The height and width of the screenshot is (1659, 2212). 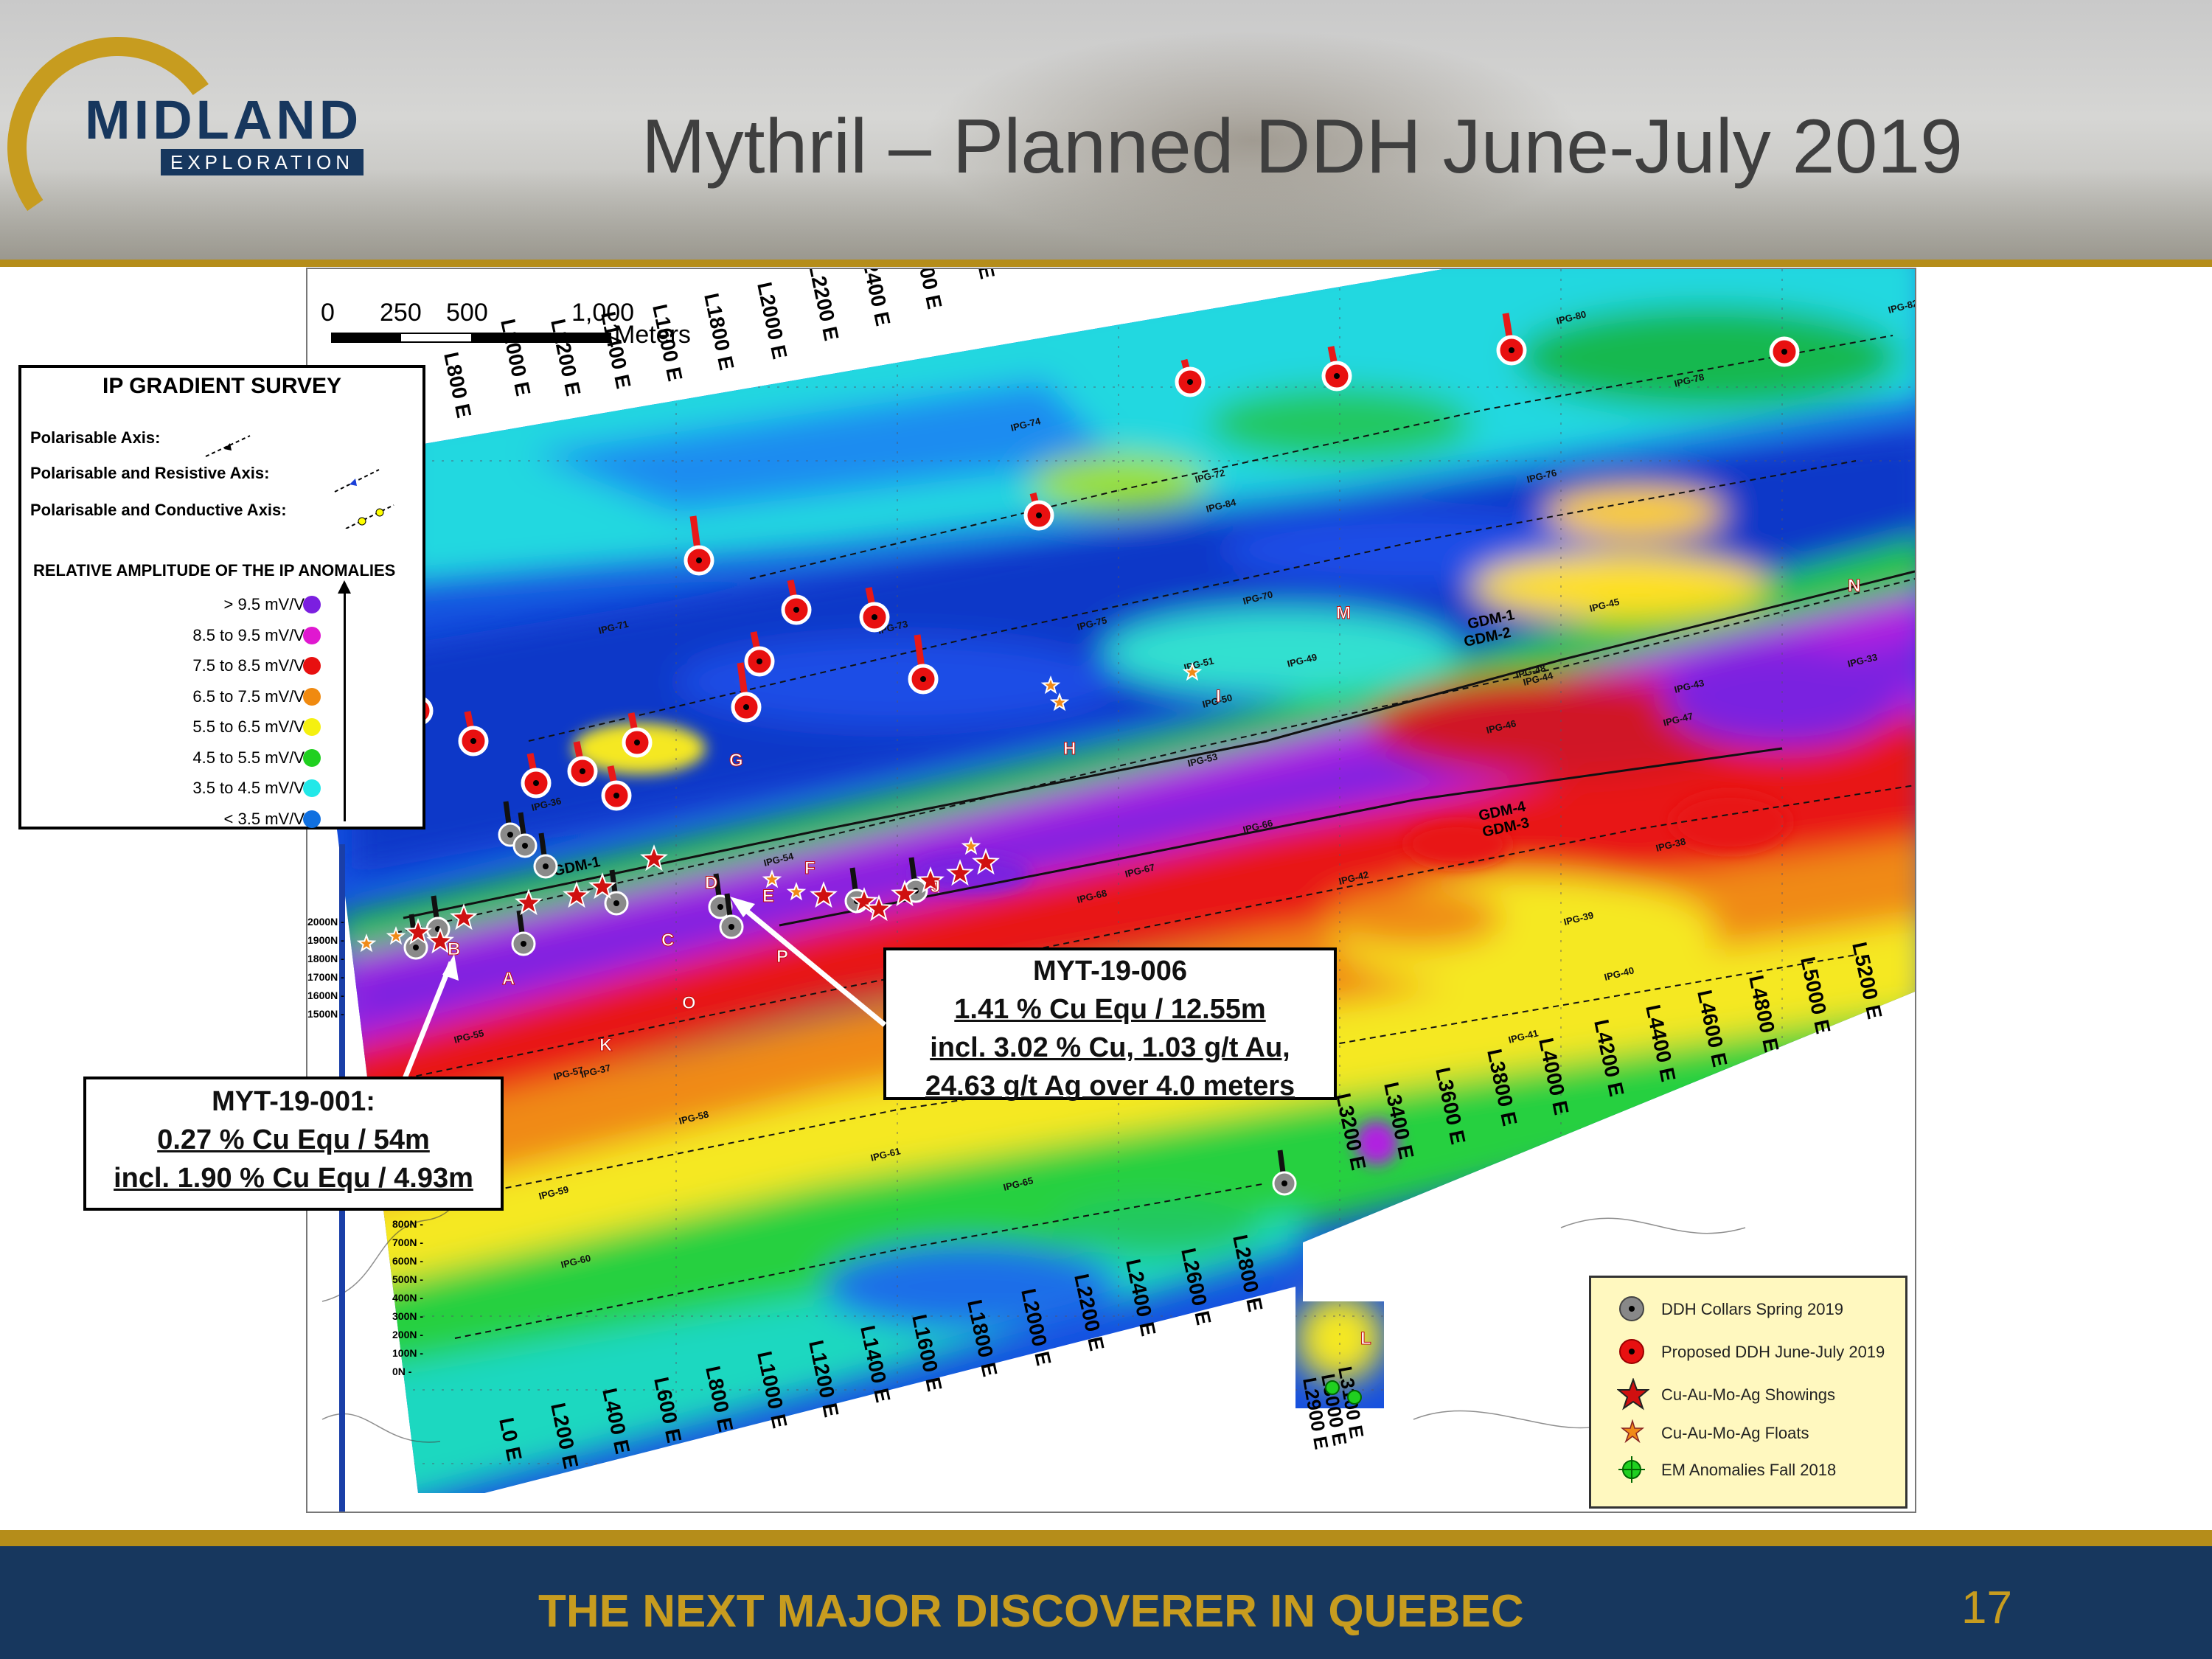 What do you see at coordinates (407, 1224) in the screenshot?
I see `northing-label: 800N -` at bounding box center [407, 1224].